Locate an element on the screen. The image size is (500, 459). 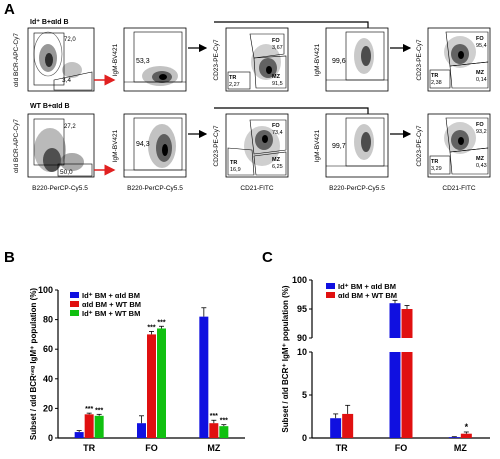
panel-label-b: B is located at coordinates (9, 257).